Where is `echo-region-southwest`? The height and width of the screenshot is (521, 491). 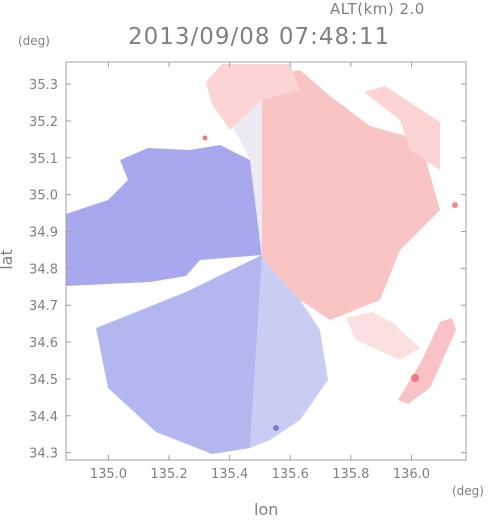 echo-region-southwest is located at coordinates (179, 354).